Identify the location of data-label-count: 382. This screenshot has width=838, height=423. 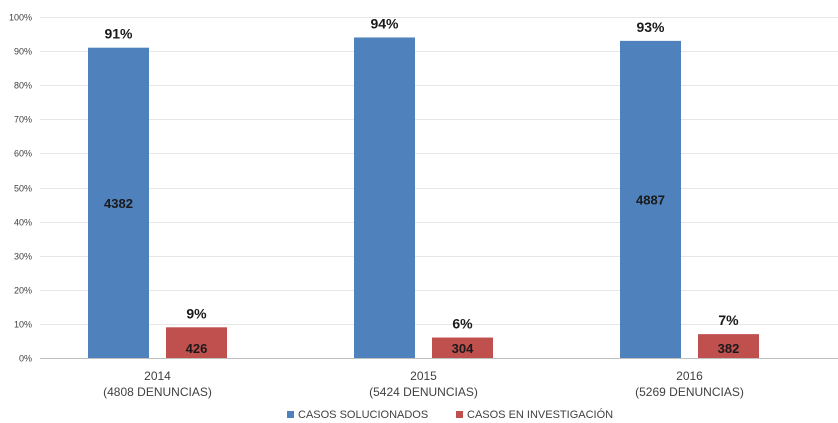
(729, 348).